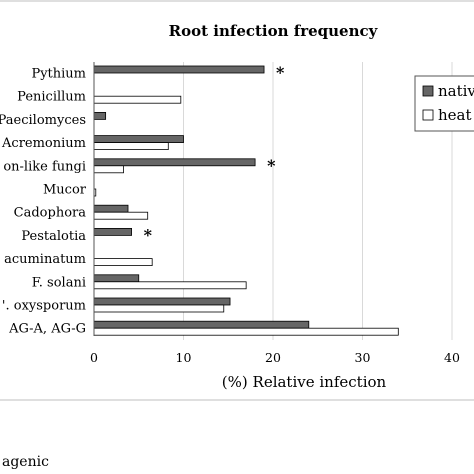 The image size is (474, 474). What do you see at coordinates (363, 357) in the screenshot?
I see `x-tick-label-30: 30` at bounding box center [363, 357].